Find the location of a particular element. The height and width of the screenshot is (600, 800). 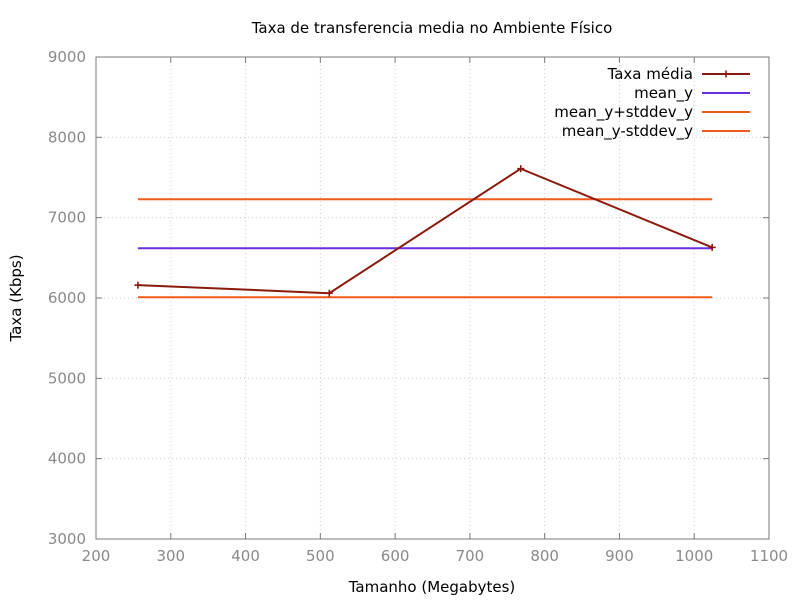

x-tick-label: 600 is located at coordinates (395, 556).